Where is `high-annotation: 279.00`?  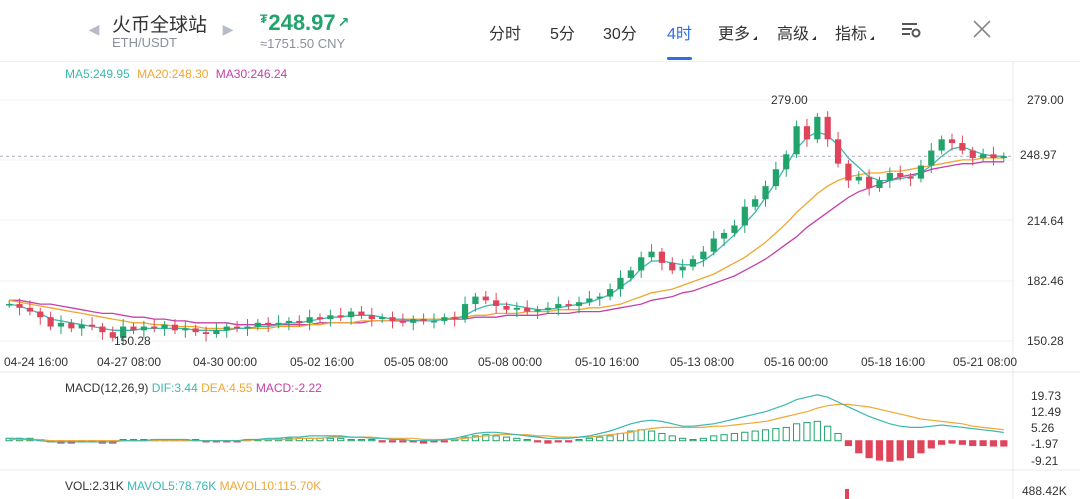 high-annotation: 279.00 is located at coordinates (789, 100).